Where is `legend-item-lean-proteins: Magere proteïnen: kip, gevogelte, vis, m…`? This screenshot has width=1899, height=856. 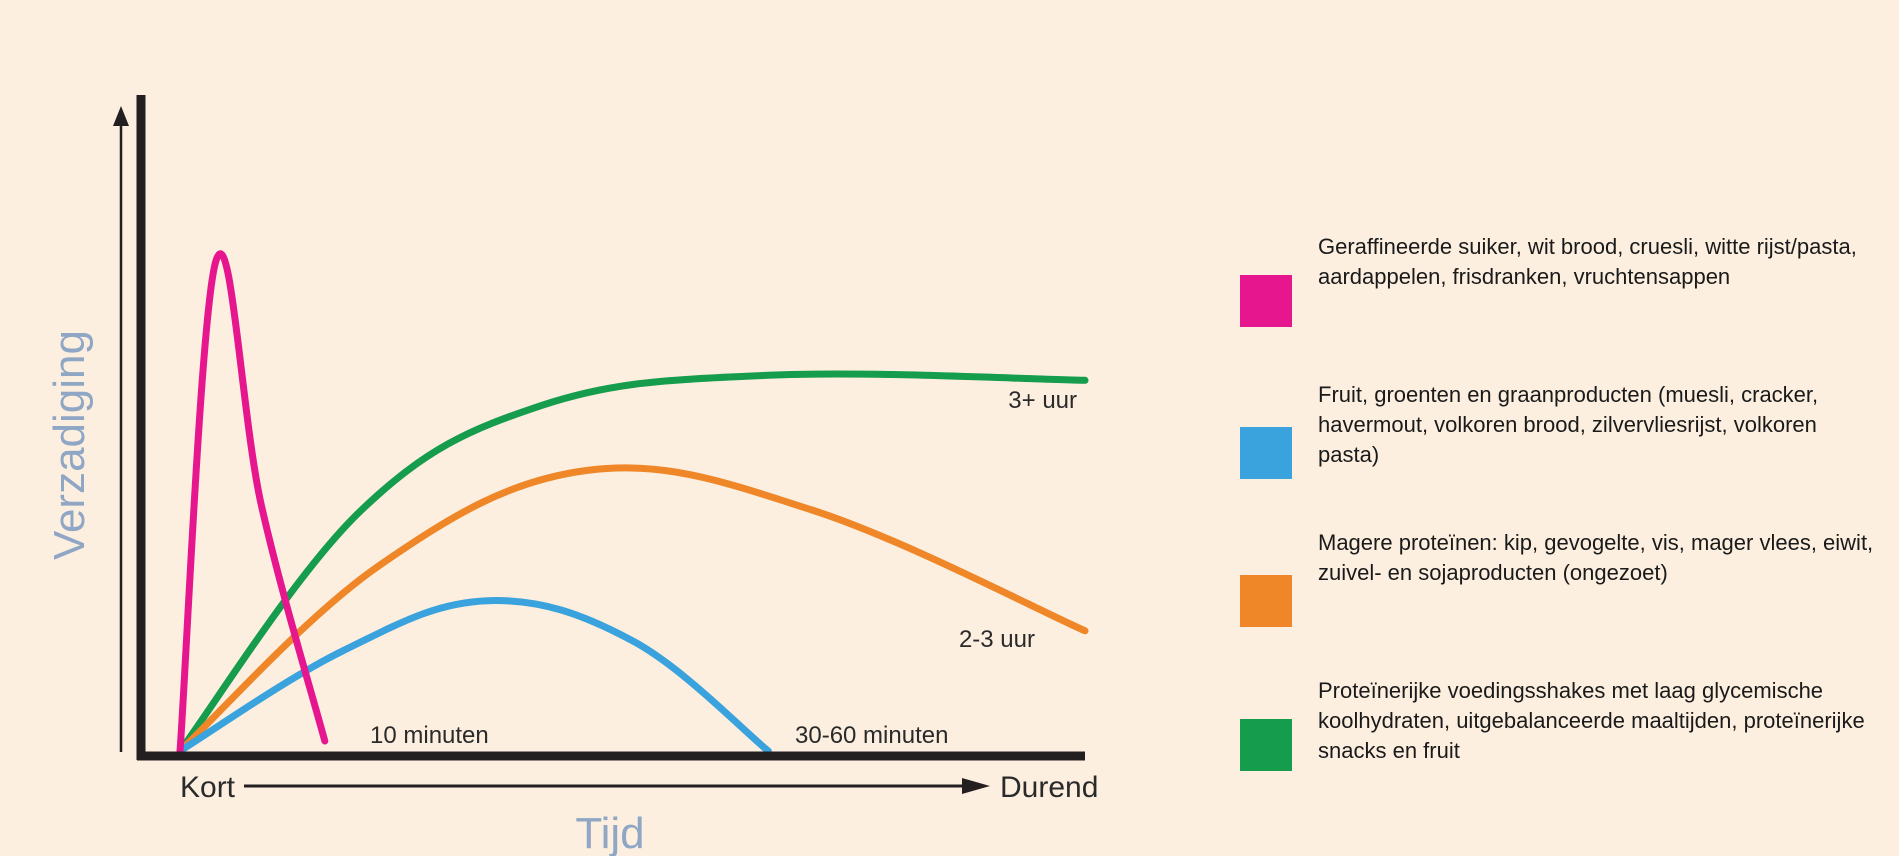
legend-item-lean-proteins: Magere proteïnen: kip, gevogelte, vis, m… is located at coordinates (1560, 588).